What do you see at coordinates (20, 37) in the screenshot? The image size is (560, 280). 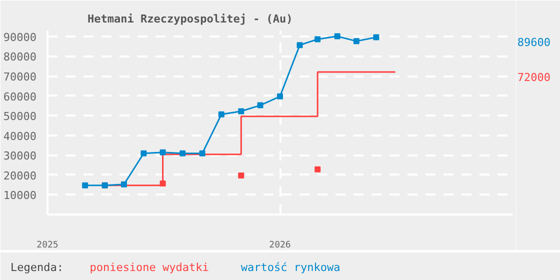 I see `y-tick-label: 90000` at bounding box center [20, 37].